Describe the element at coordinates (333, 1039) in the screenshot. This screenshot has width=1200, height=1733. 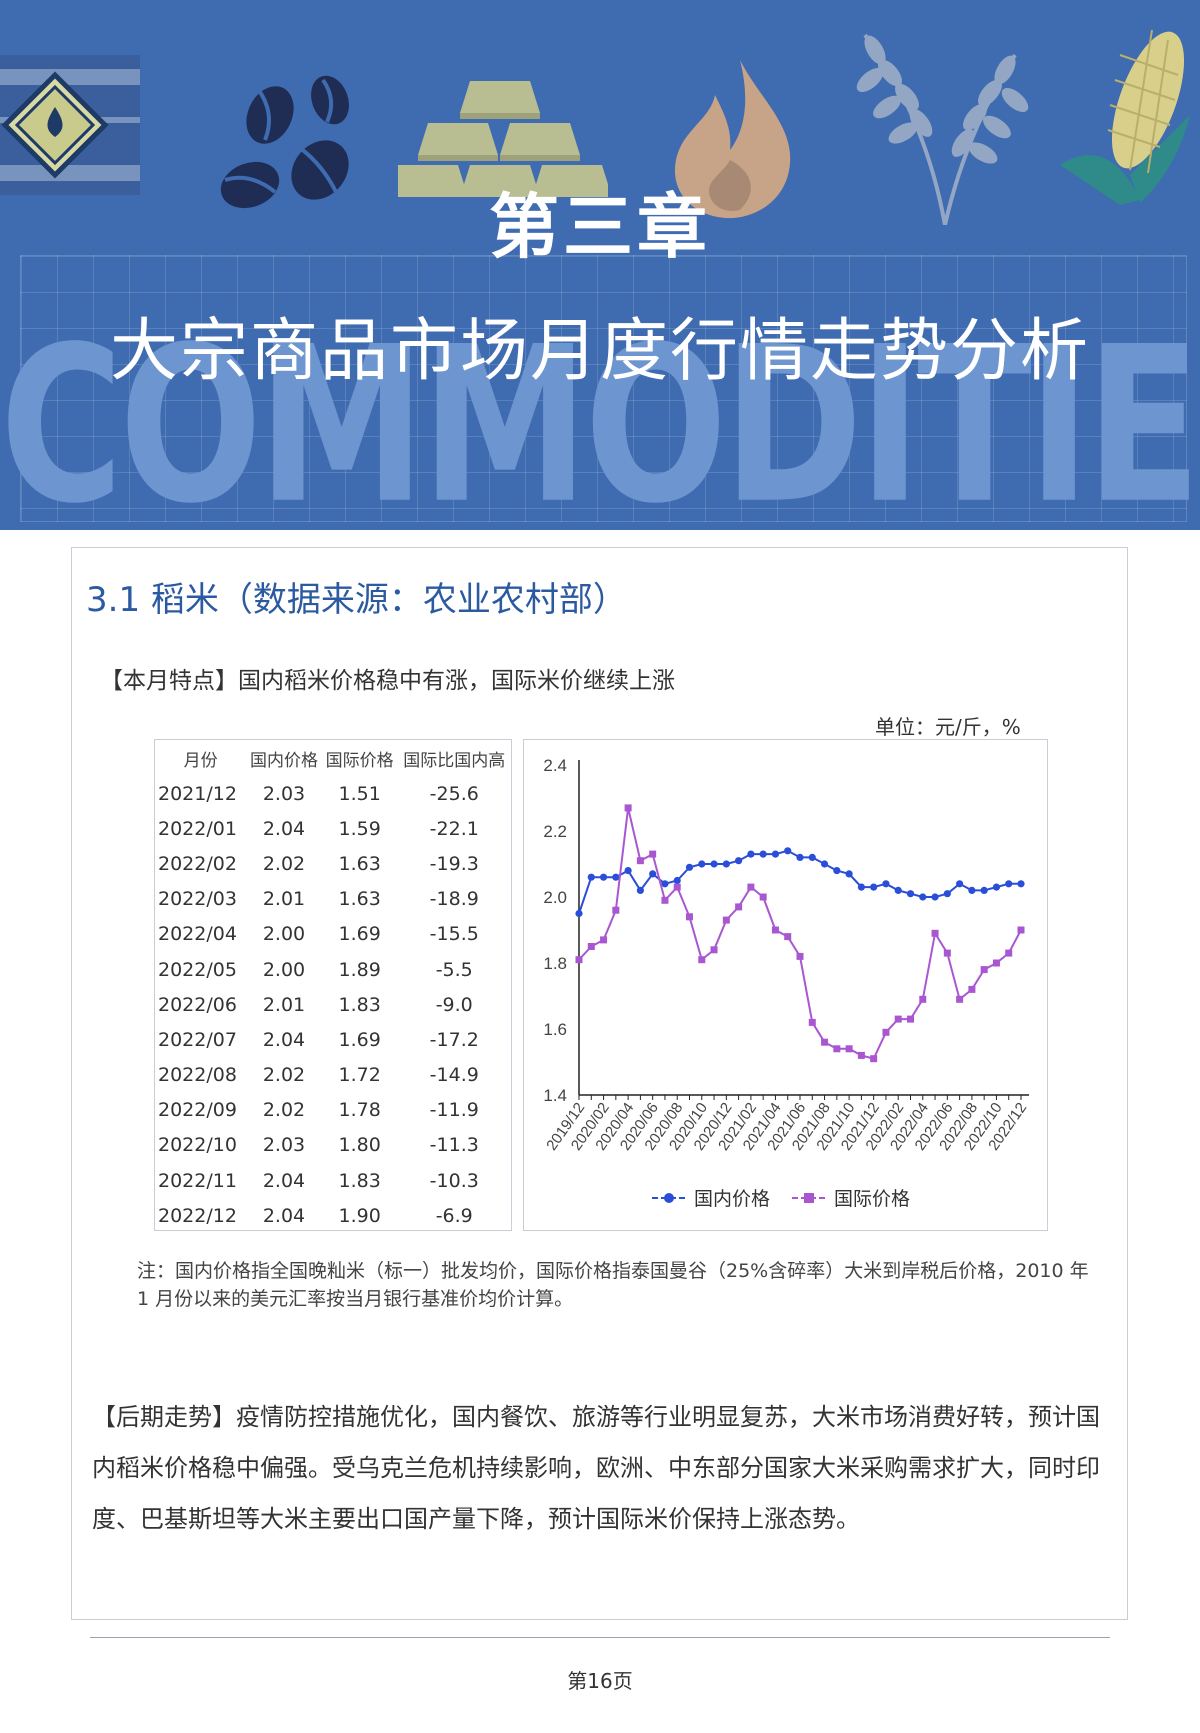
I see `table-row: 2022/07 2.04 1.69 -17.2` at that location.